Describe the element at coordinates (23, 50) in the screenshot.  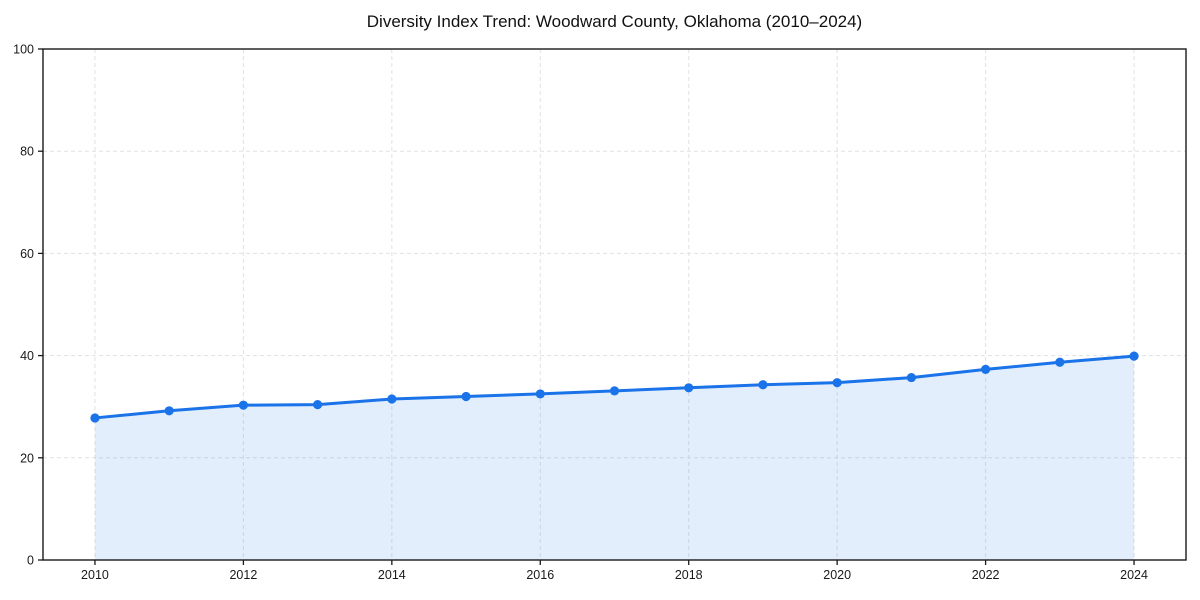
I see `y-tick-label: 100` at that location.